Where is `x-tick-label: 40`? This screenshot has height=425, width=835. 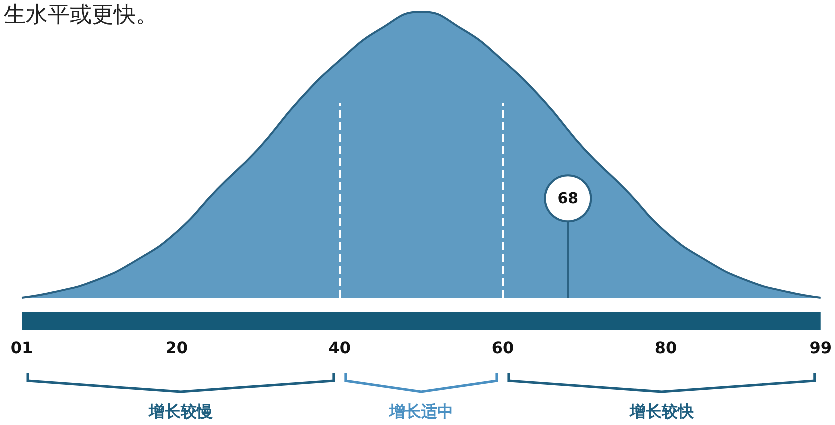
x-tick-label: 40 is located at coordinates (340, 348).